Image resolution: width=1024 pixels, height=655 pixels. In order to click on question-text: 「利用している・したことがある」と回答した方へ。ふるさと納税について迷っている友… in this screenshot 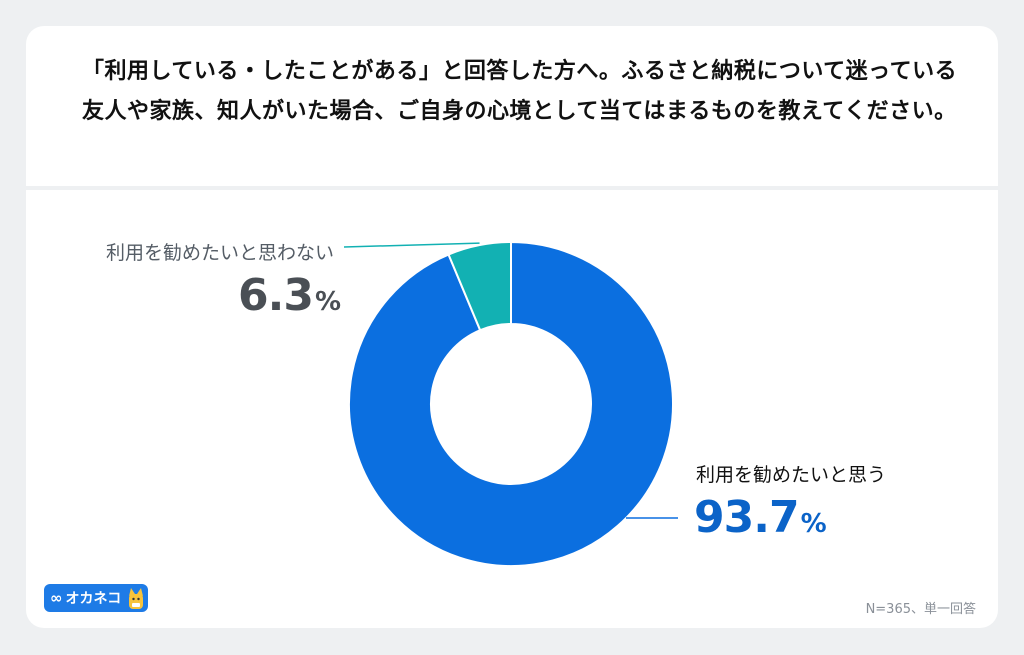, I will do `click(520, 91)`.